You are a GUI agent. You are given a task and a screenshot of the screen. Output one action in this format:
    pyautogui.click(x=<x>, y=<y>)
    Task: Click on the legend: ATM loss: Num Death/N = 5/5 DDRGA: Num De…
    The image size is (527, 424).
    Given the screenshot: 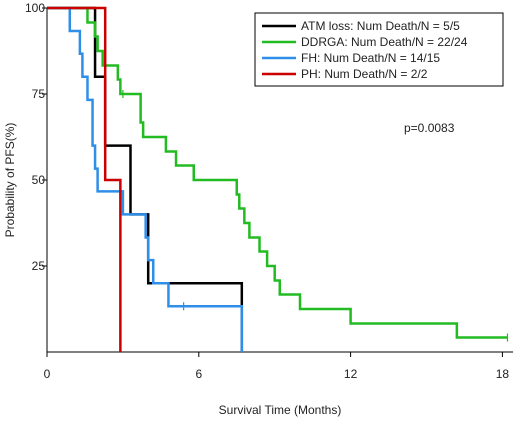 What is the action you would take?
    pyautogui.click(x=379, y=49)
    